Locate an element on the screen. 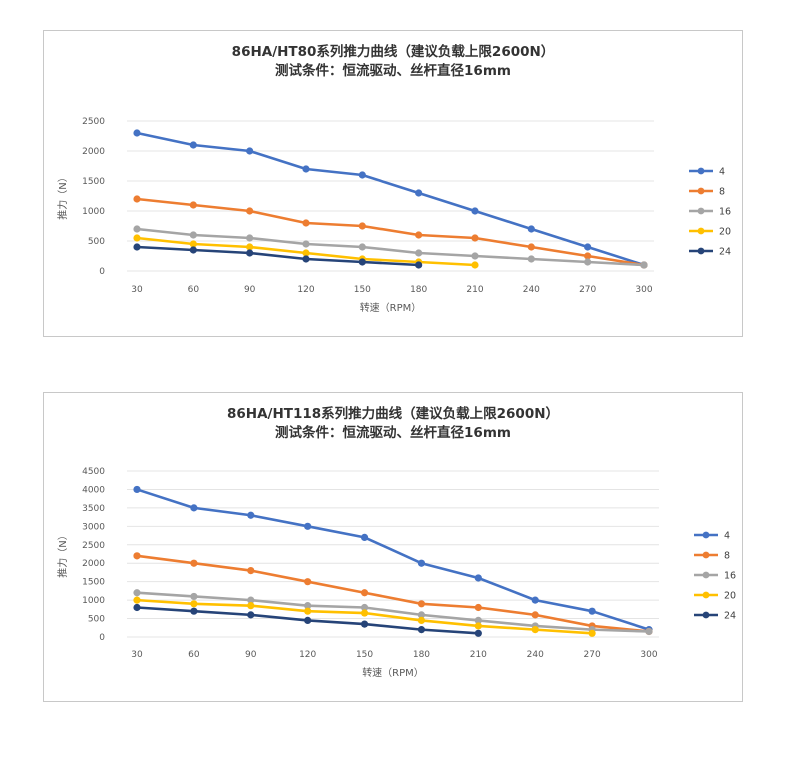 The width and height of the screenshot is (790, 759). chart-title: 86HA/HT118系列推力曲线（建议负载上限2600N） is located at coordinates (393, 414).